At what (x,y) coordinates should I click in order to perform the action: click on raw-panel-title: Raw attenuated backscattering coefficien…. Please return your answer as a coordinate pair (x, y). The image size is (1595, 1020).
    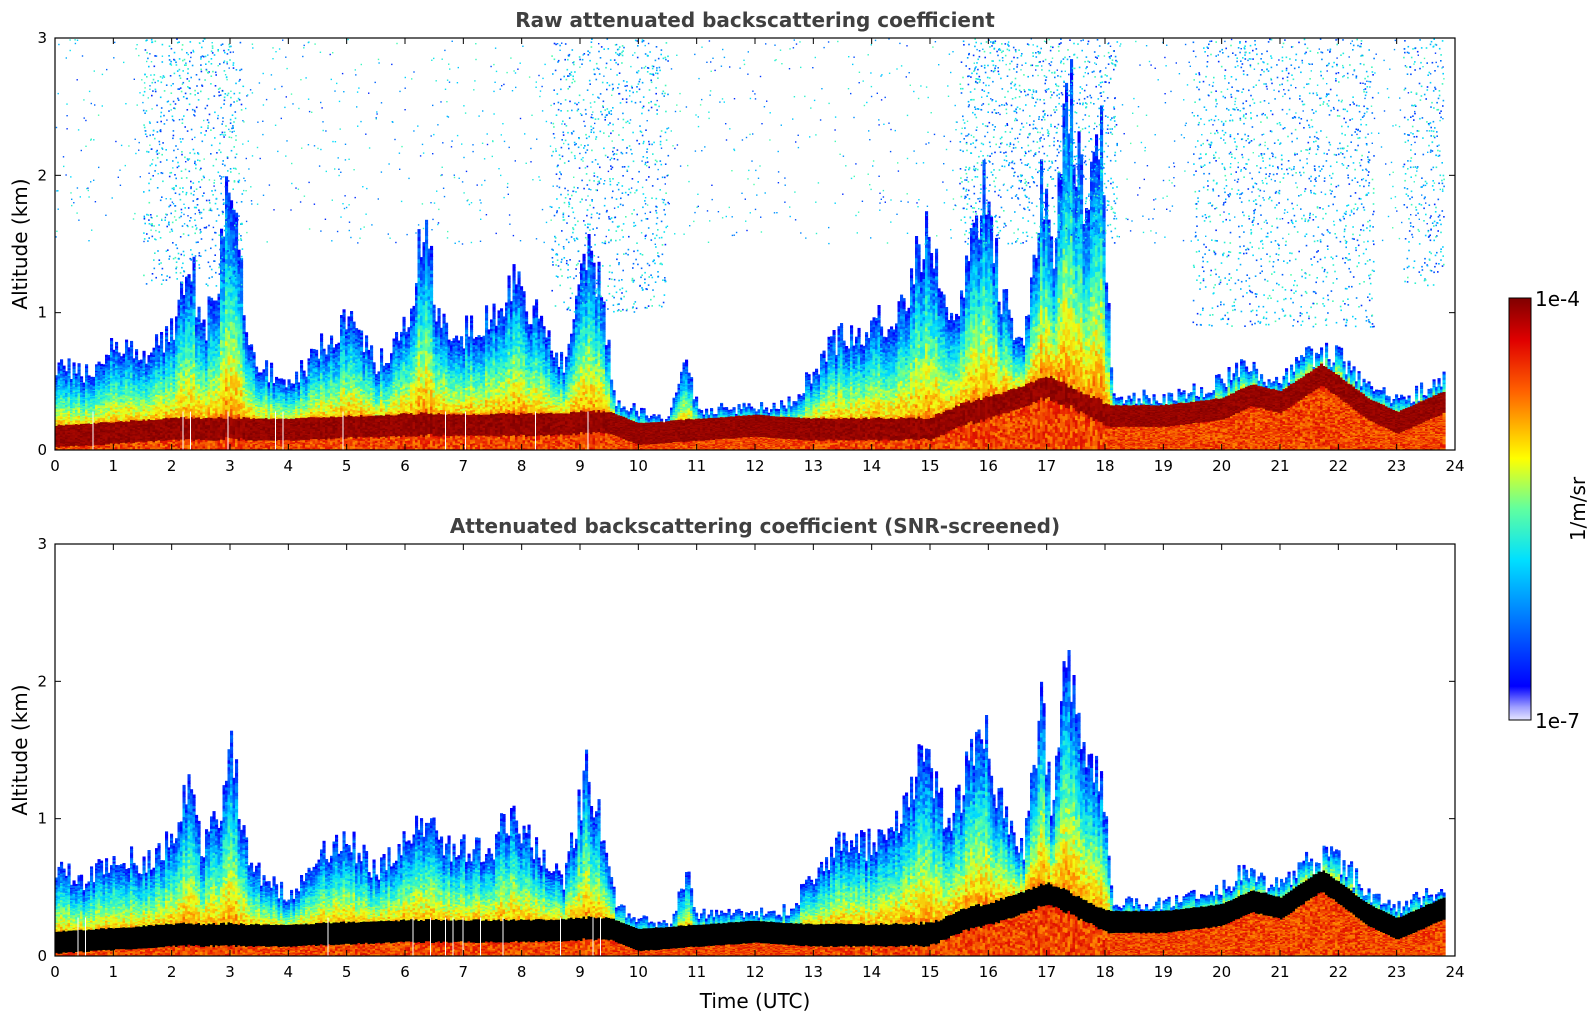
    Looking at the image, I should click on (755, 20).